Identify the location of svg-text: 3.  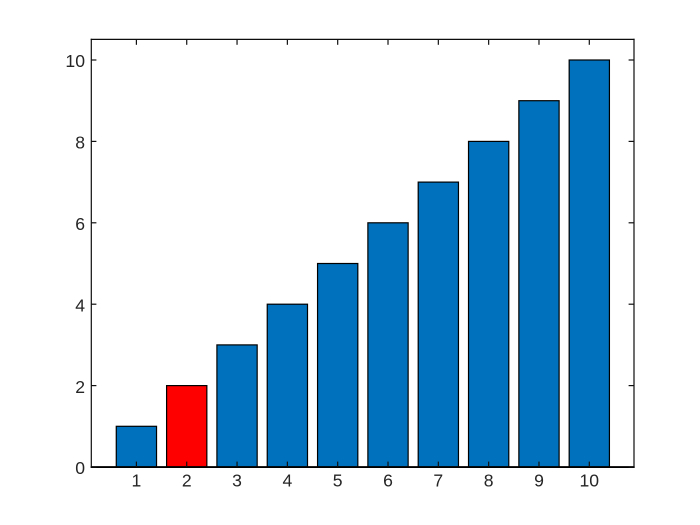
(237, 481).